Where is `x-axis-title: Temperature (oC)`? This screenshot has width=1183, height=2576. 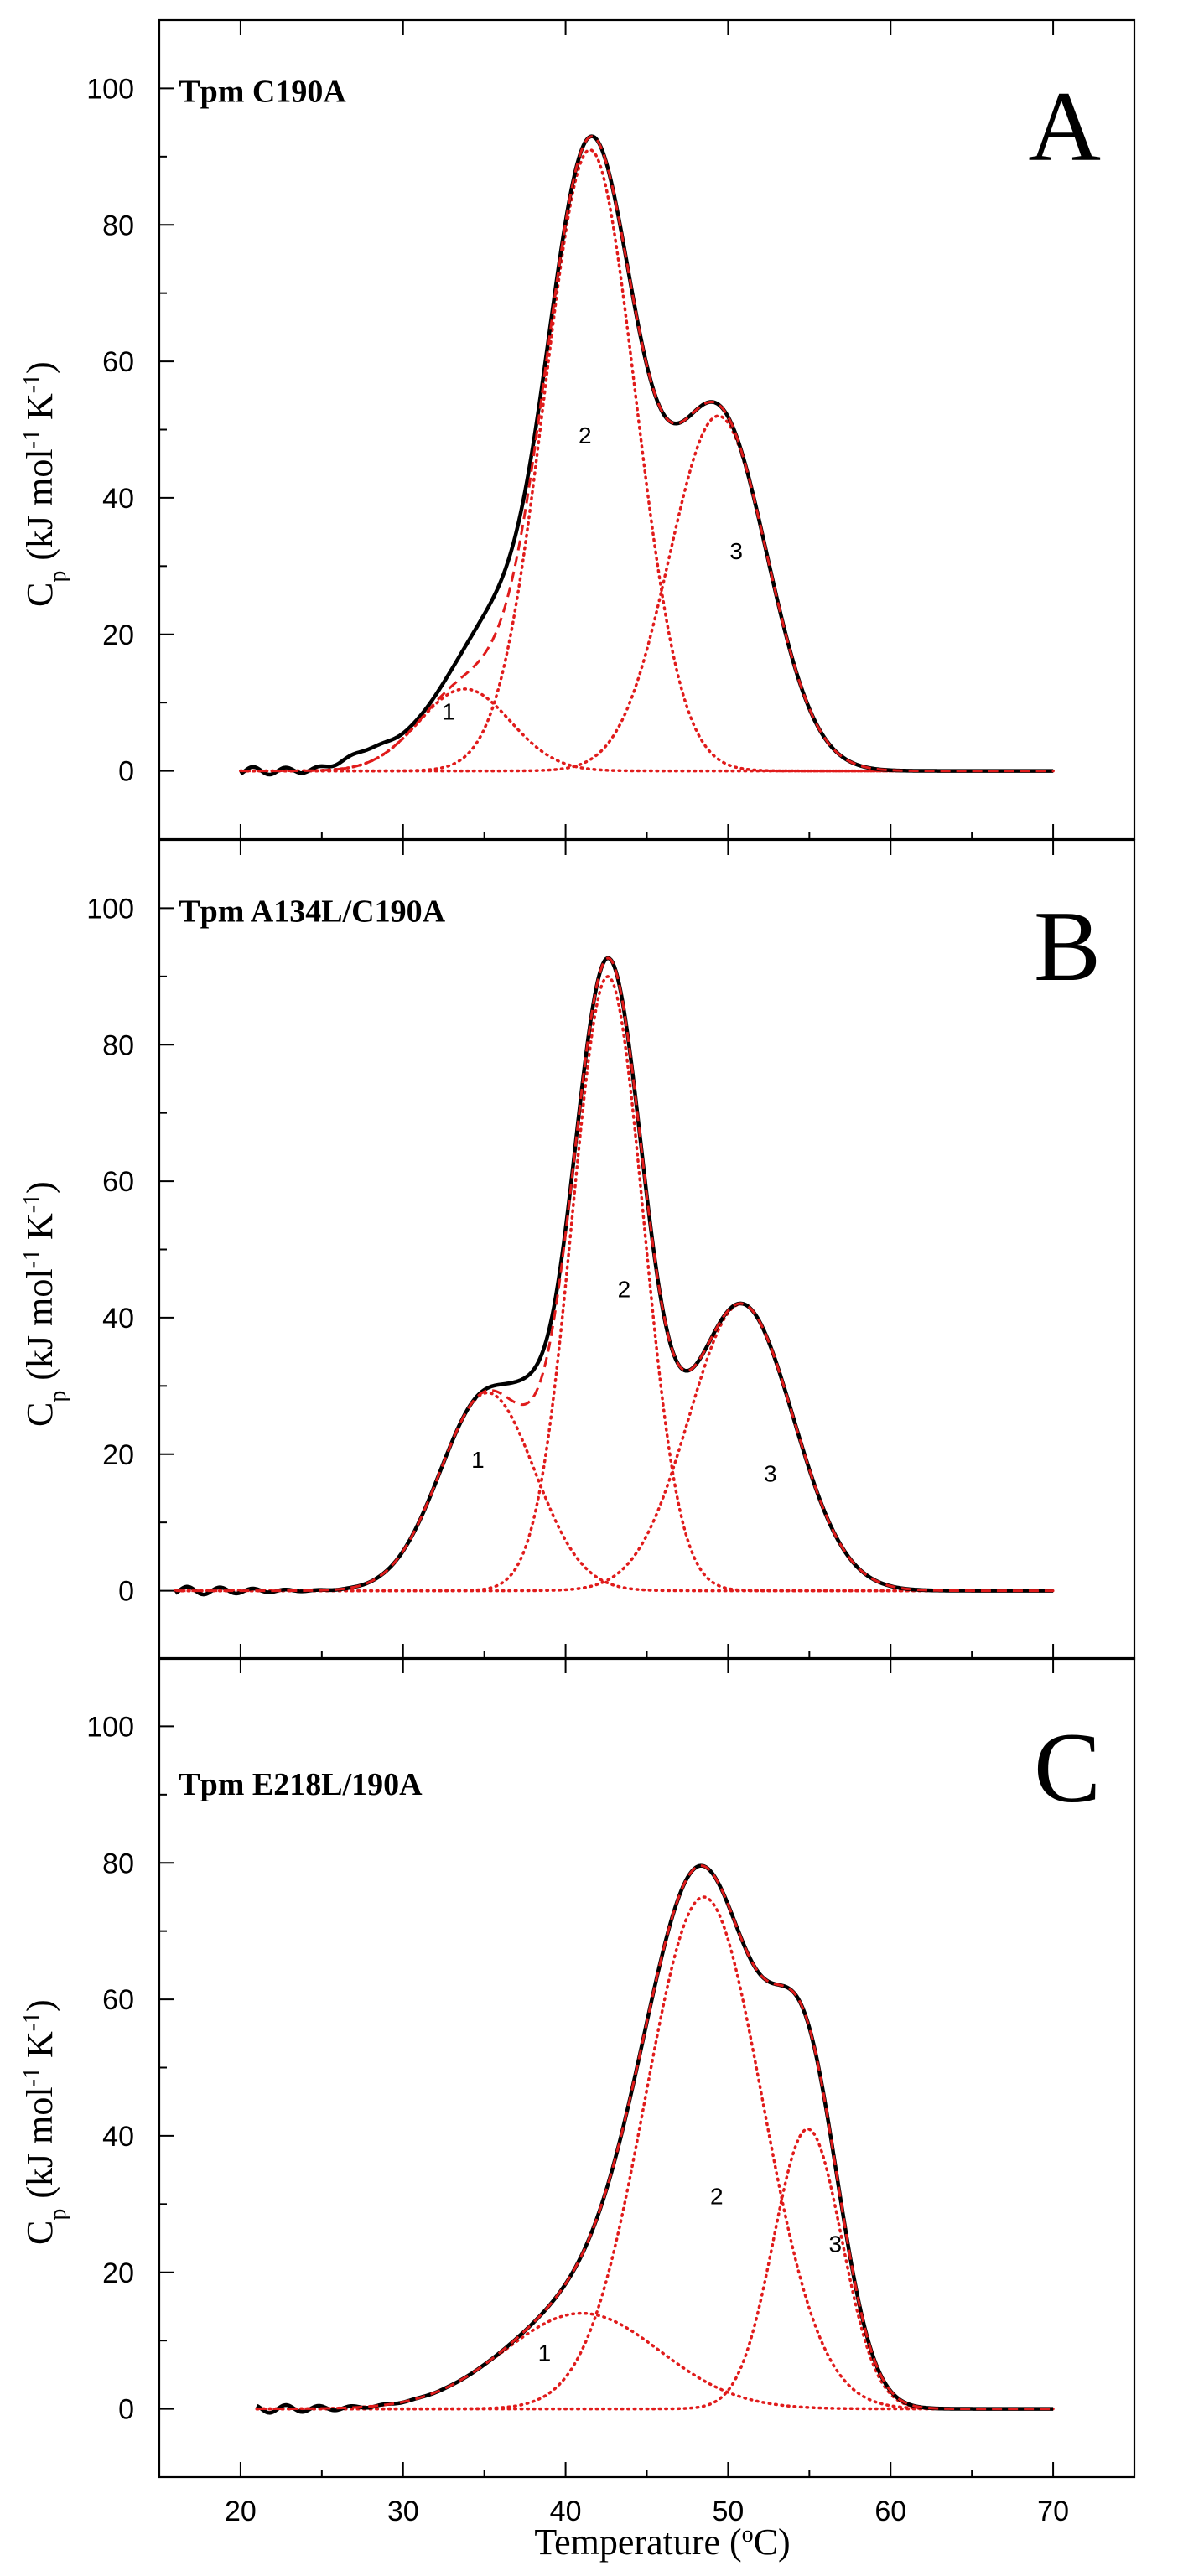
x-axis-title: Temperature (oC) is located at coordinates (662, 2542).